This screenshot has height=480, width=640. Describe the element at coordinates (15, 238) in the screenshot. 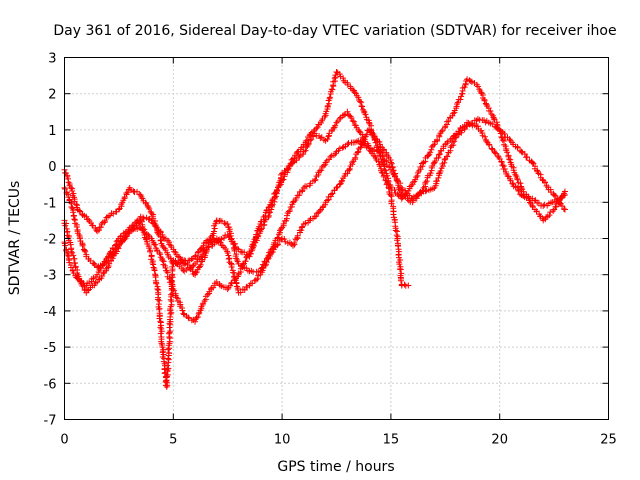

I see `y-axis-label: SDTVAR / TECUs` at that location.